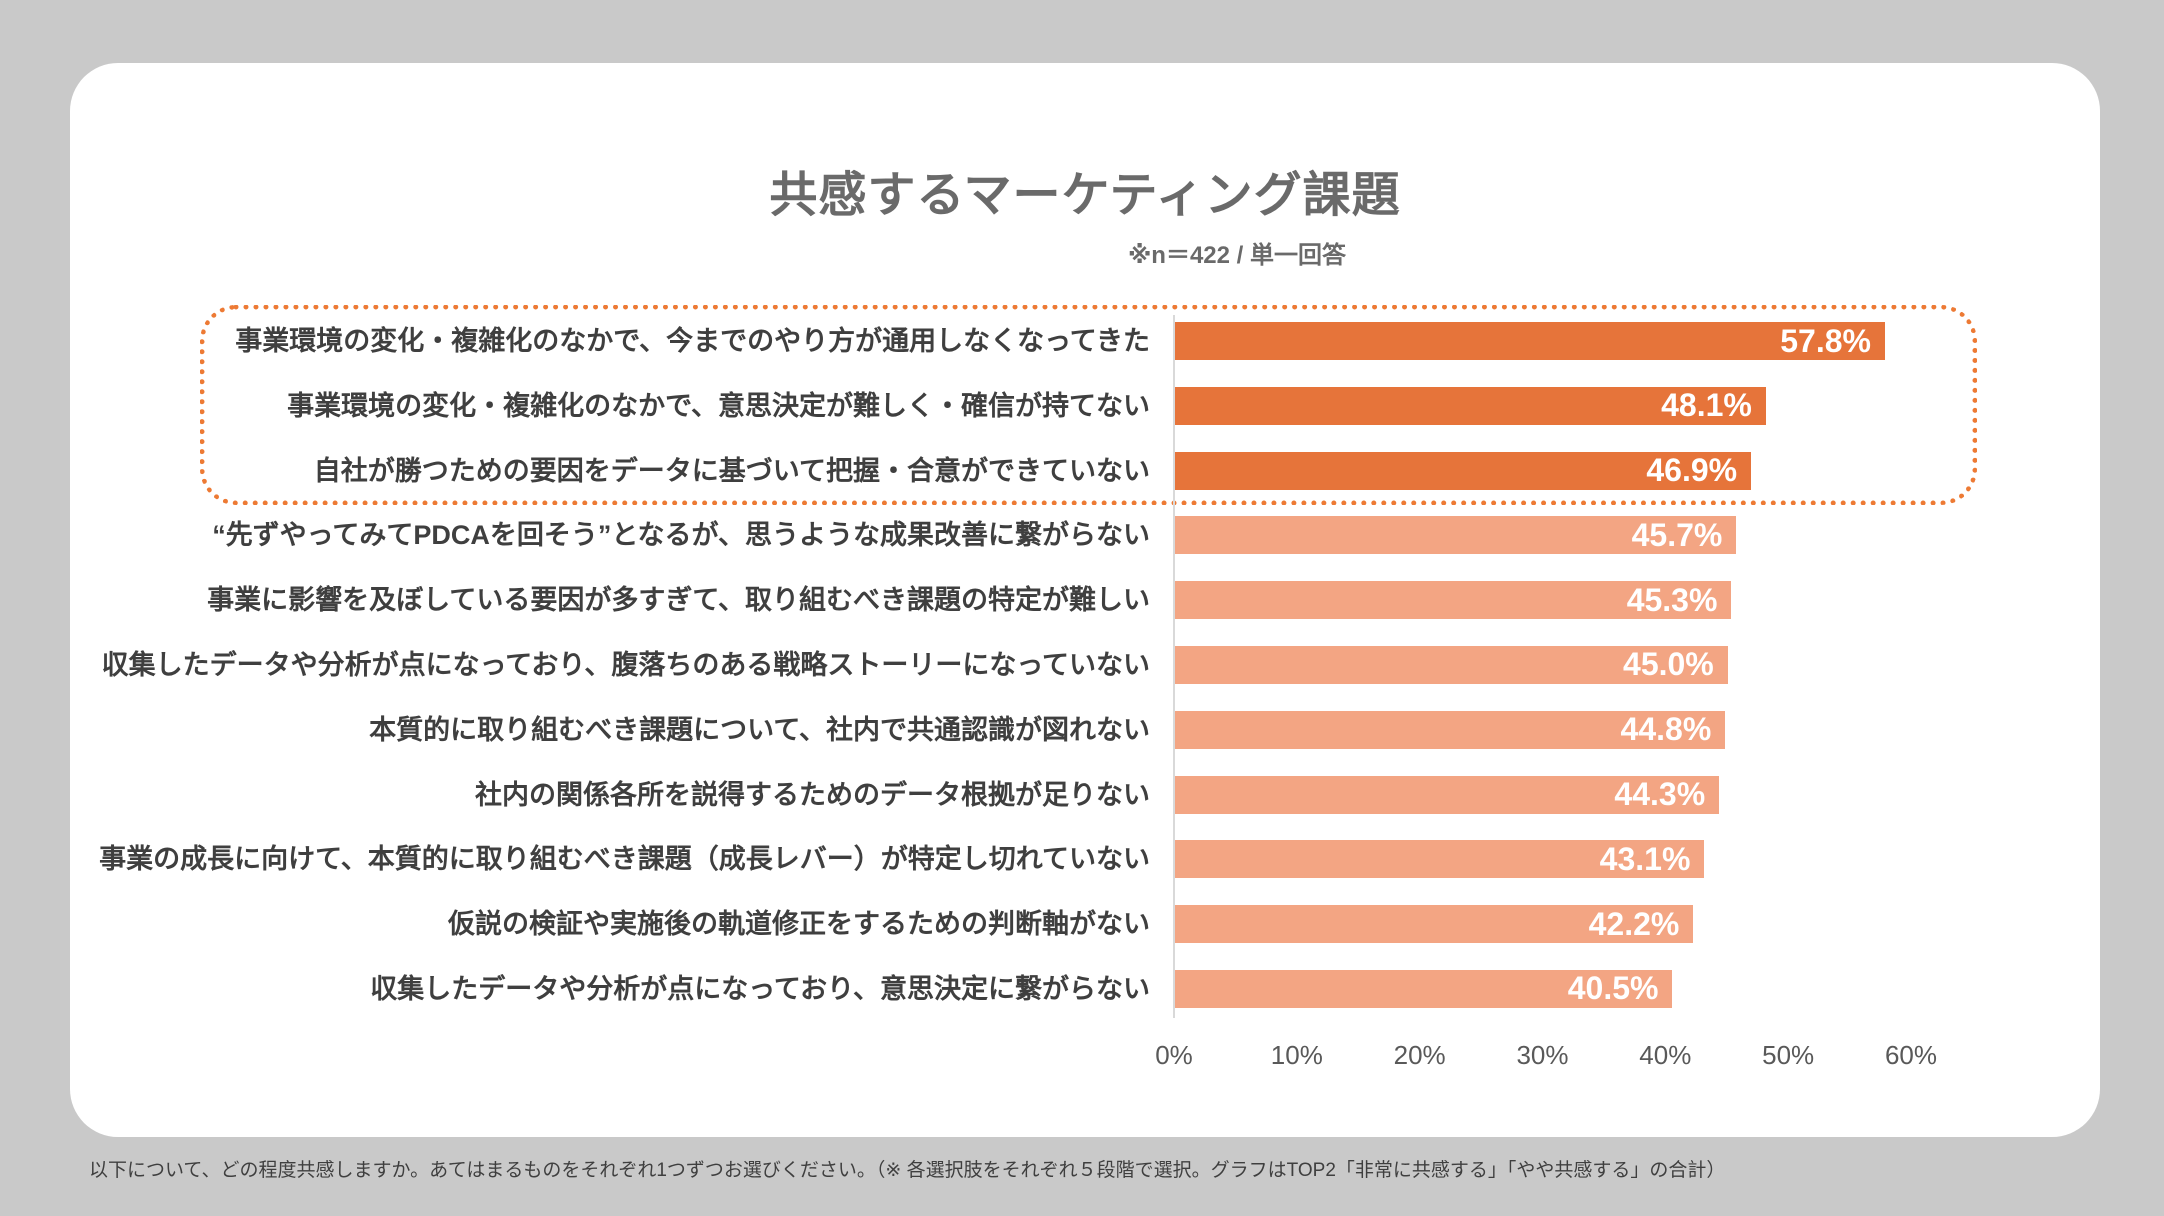 The width and height of the screenshot is (2164, 1216). What do you see at coordinates (1463, 470) in the screenshot?
I see `bar: 46.9%` at bounding box center [1463, 470].